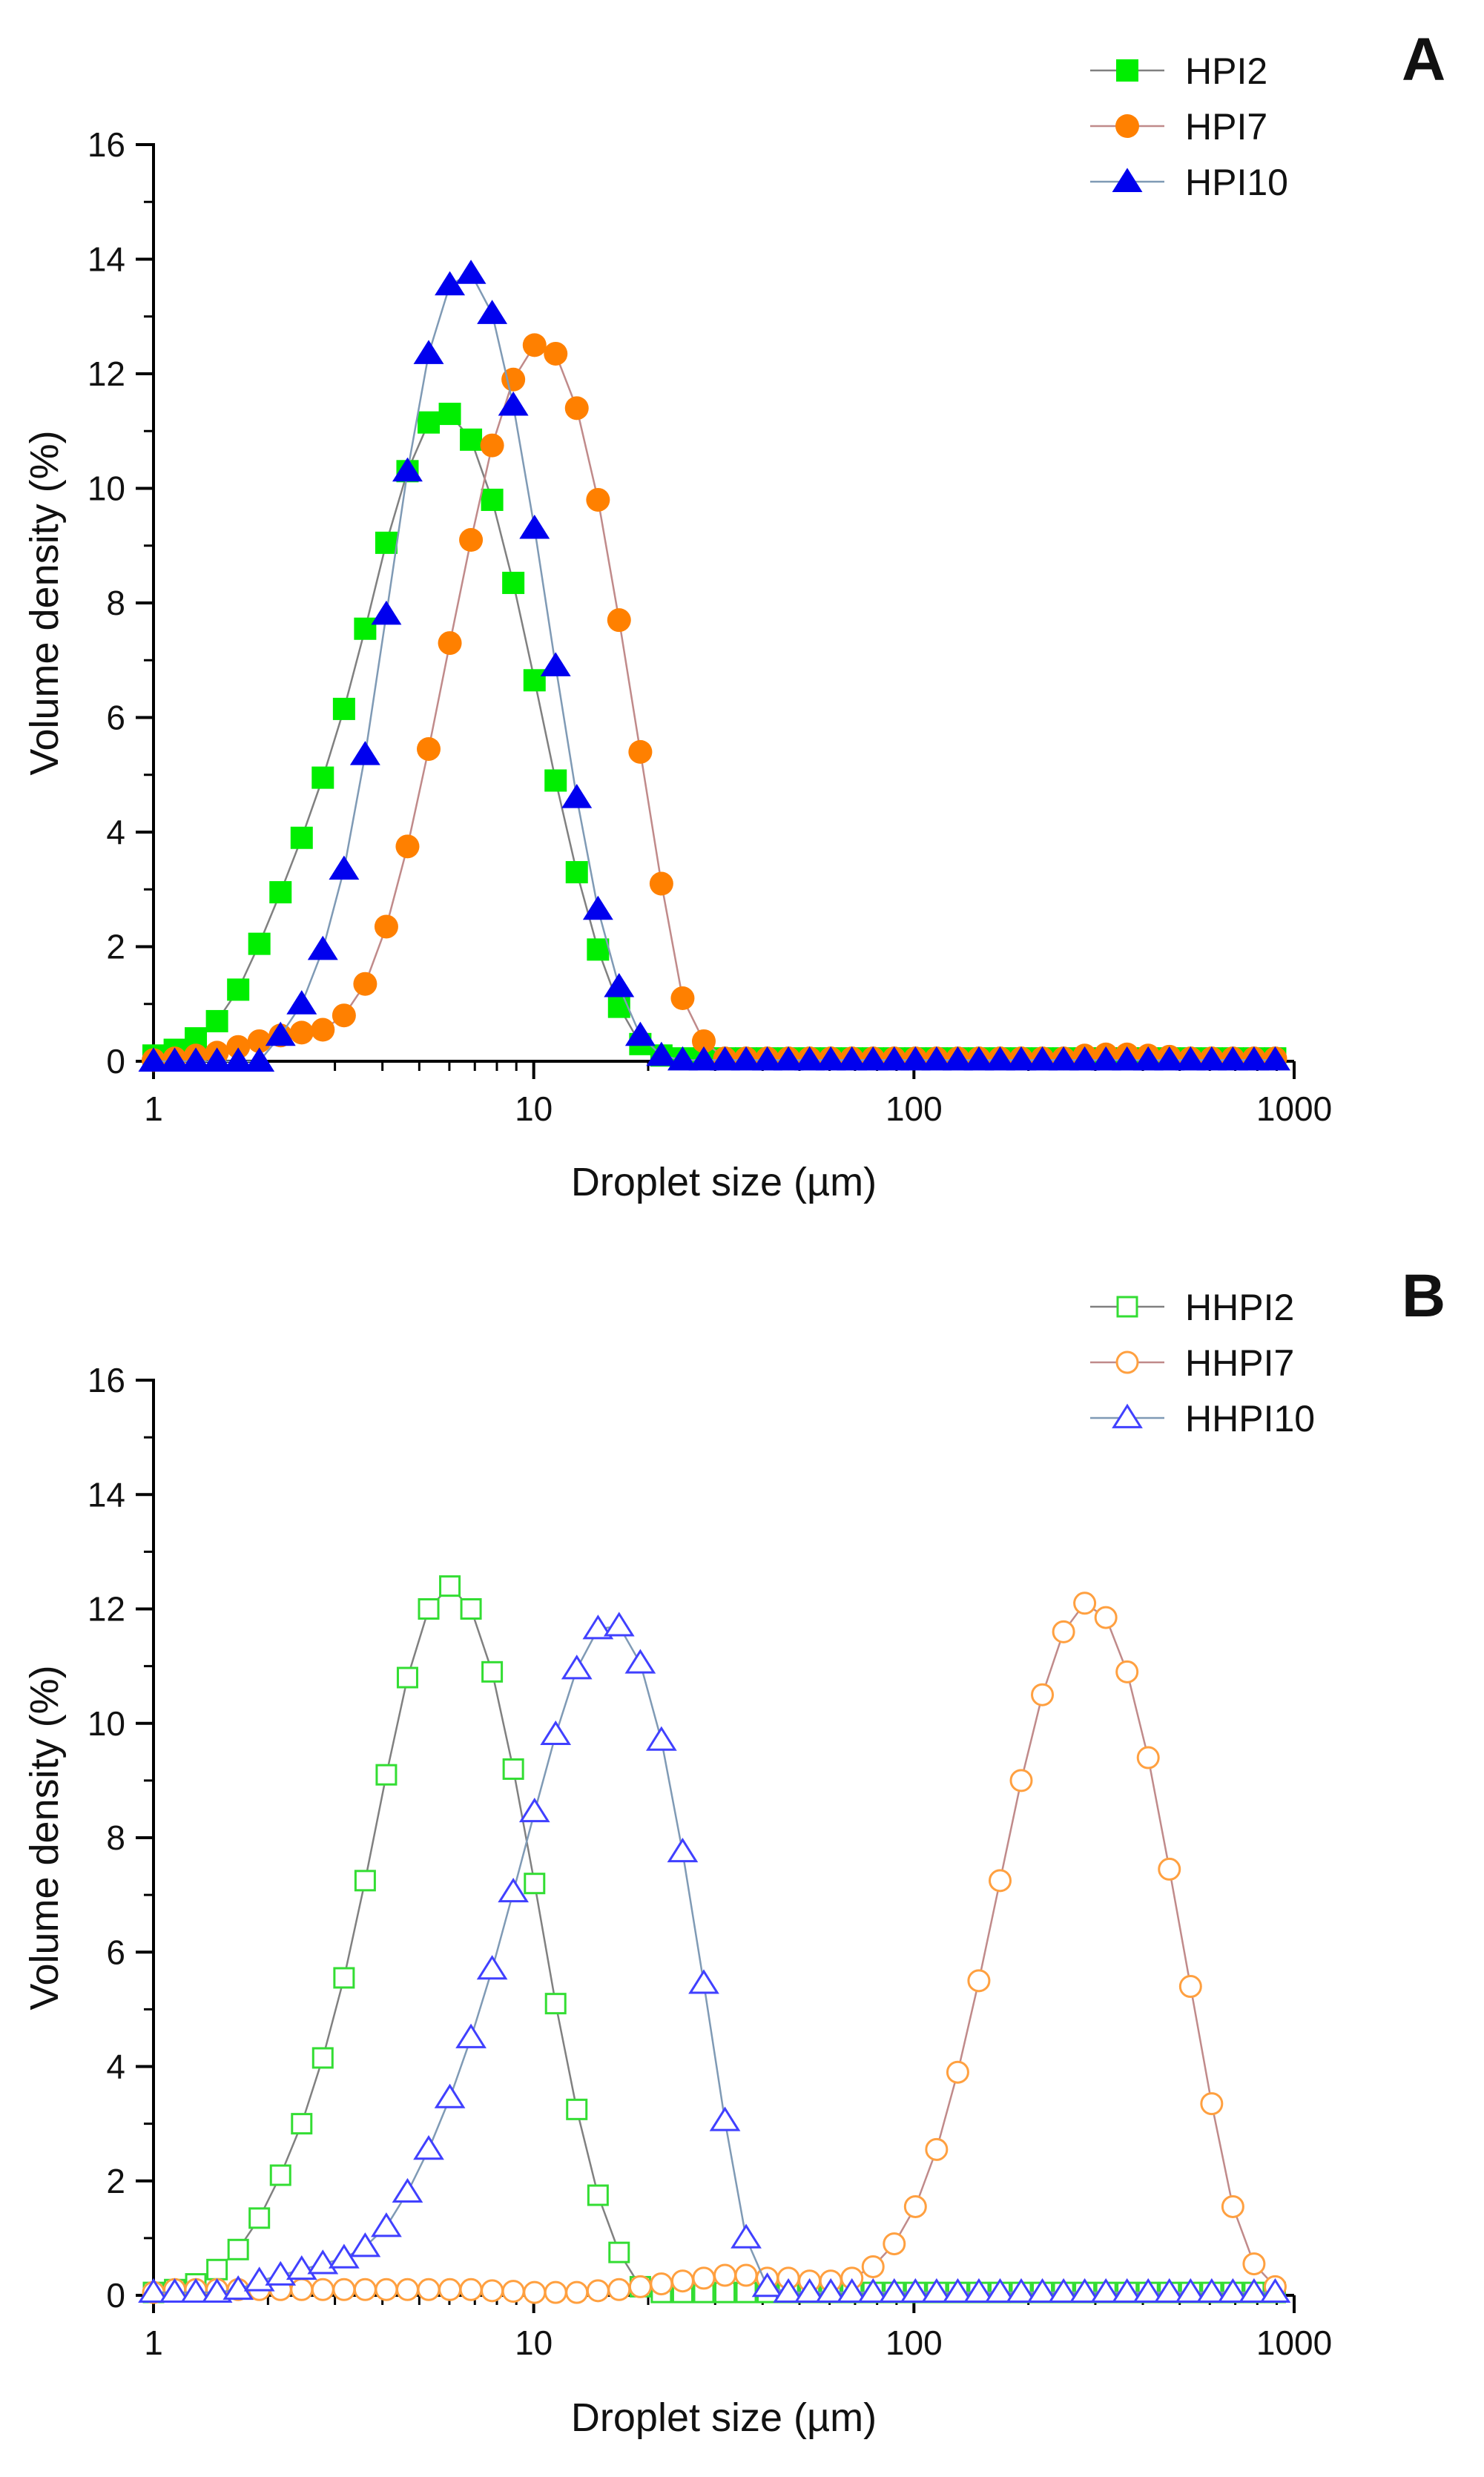  What do you see at coordinates (914, 1108) in the screenshot?
I see `x-tick-label: 100` at bounding box center [914, 1108].